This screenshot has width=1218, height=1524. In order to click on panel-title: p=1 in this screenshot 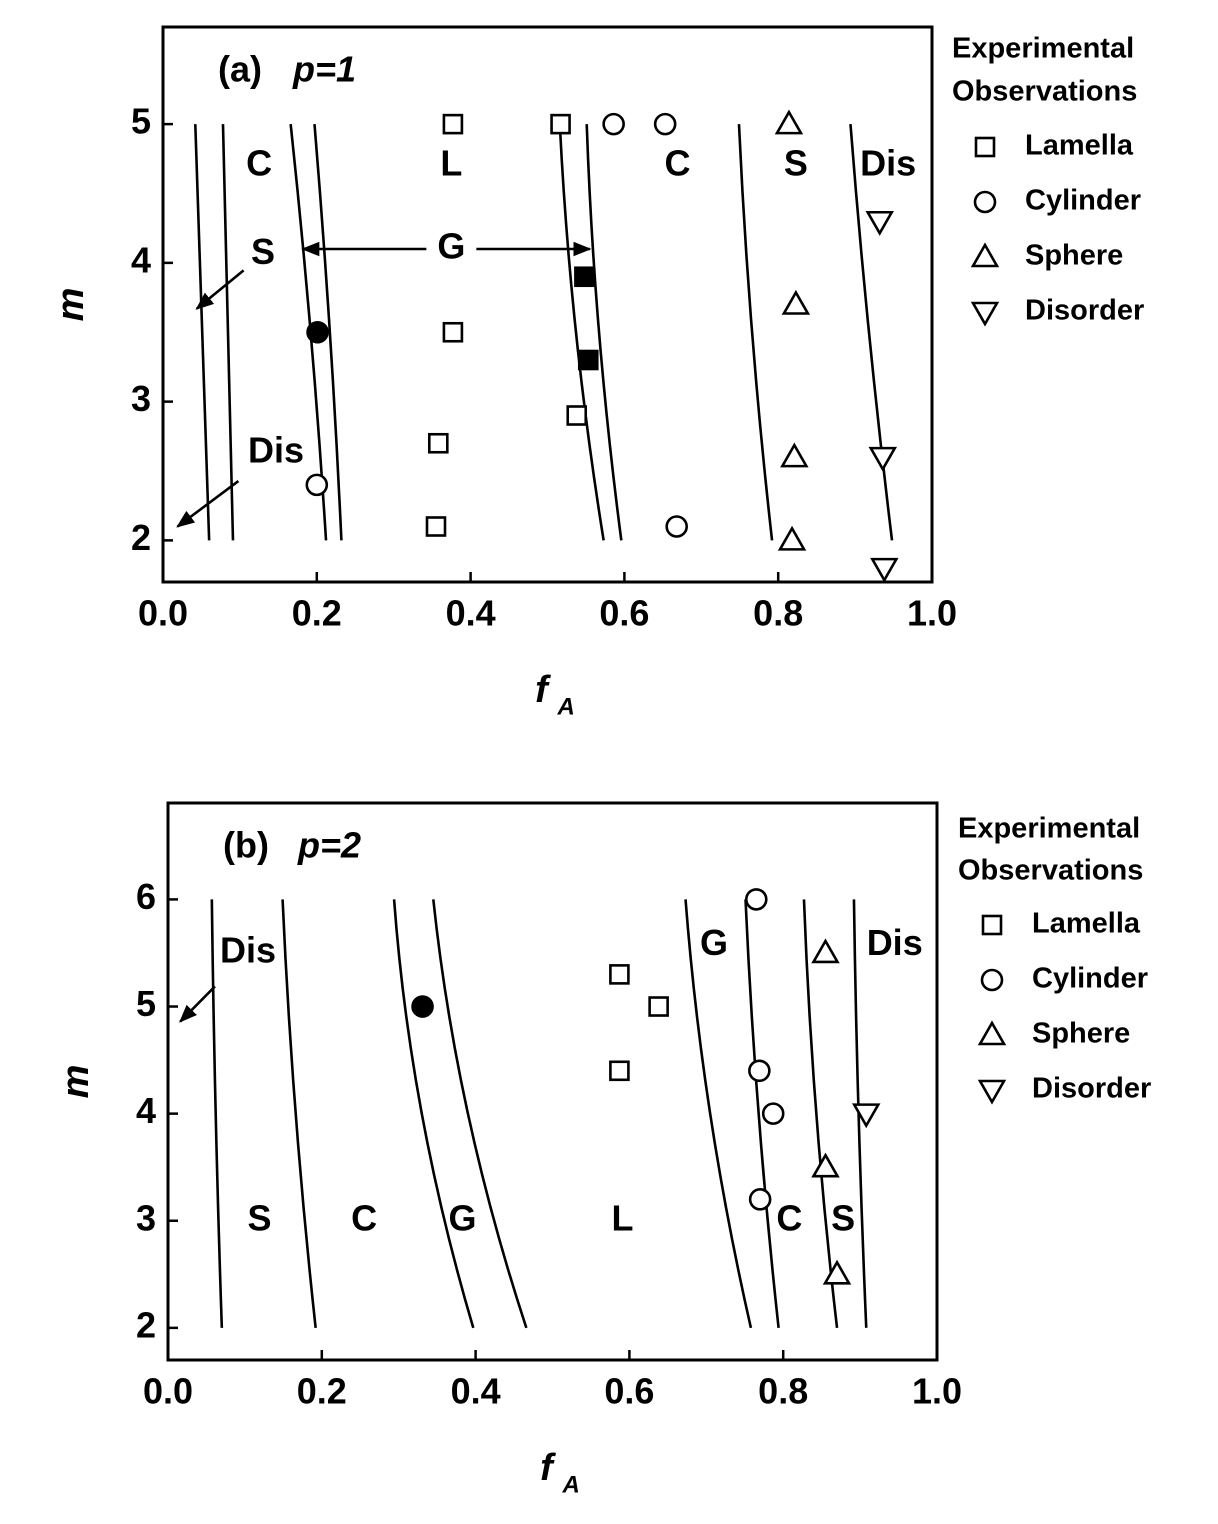, I will do `click(324, 69)`.